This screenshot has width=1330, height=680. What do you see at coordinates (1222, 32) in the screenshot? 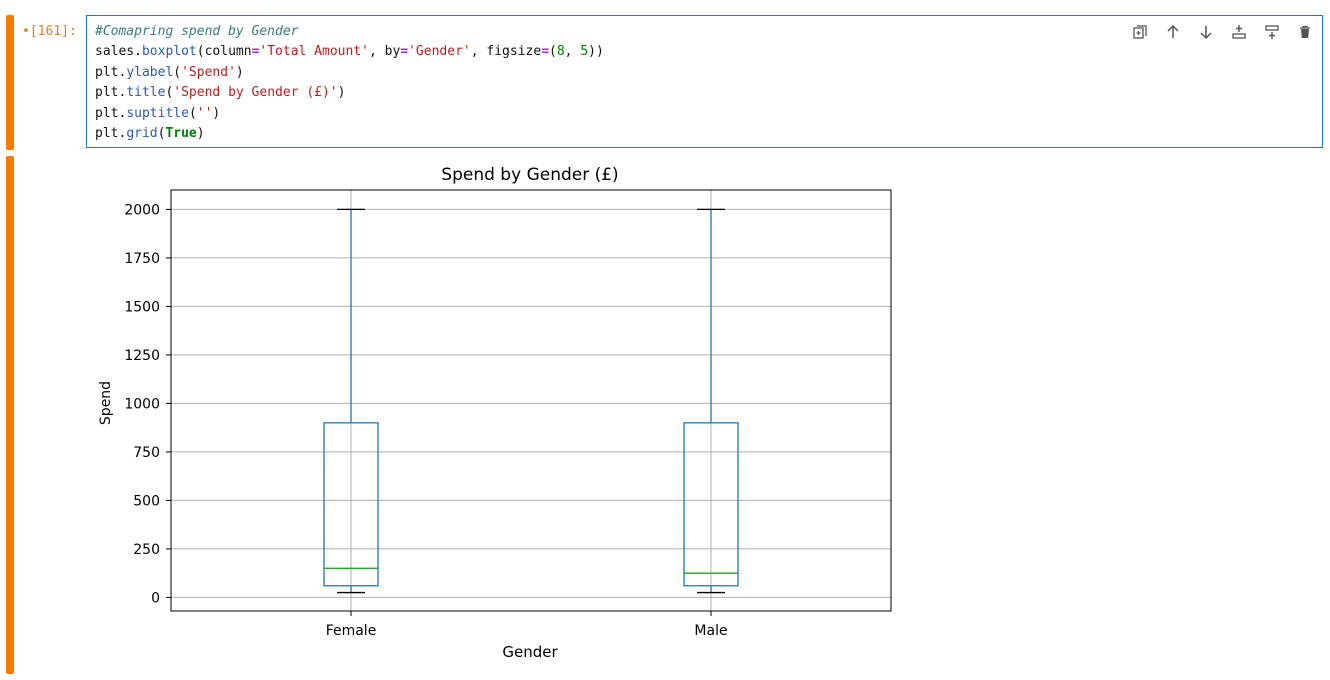
I see `cell-toolbar` at bounding box center [1222, 32].